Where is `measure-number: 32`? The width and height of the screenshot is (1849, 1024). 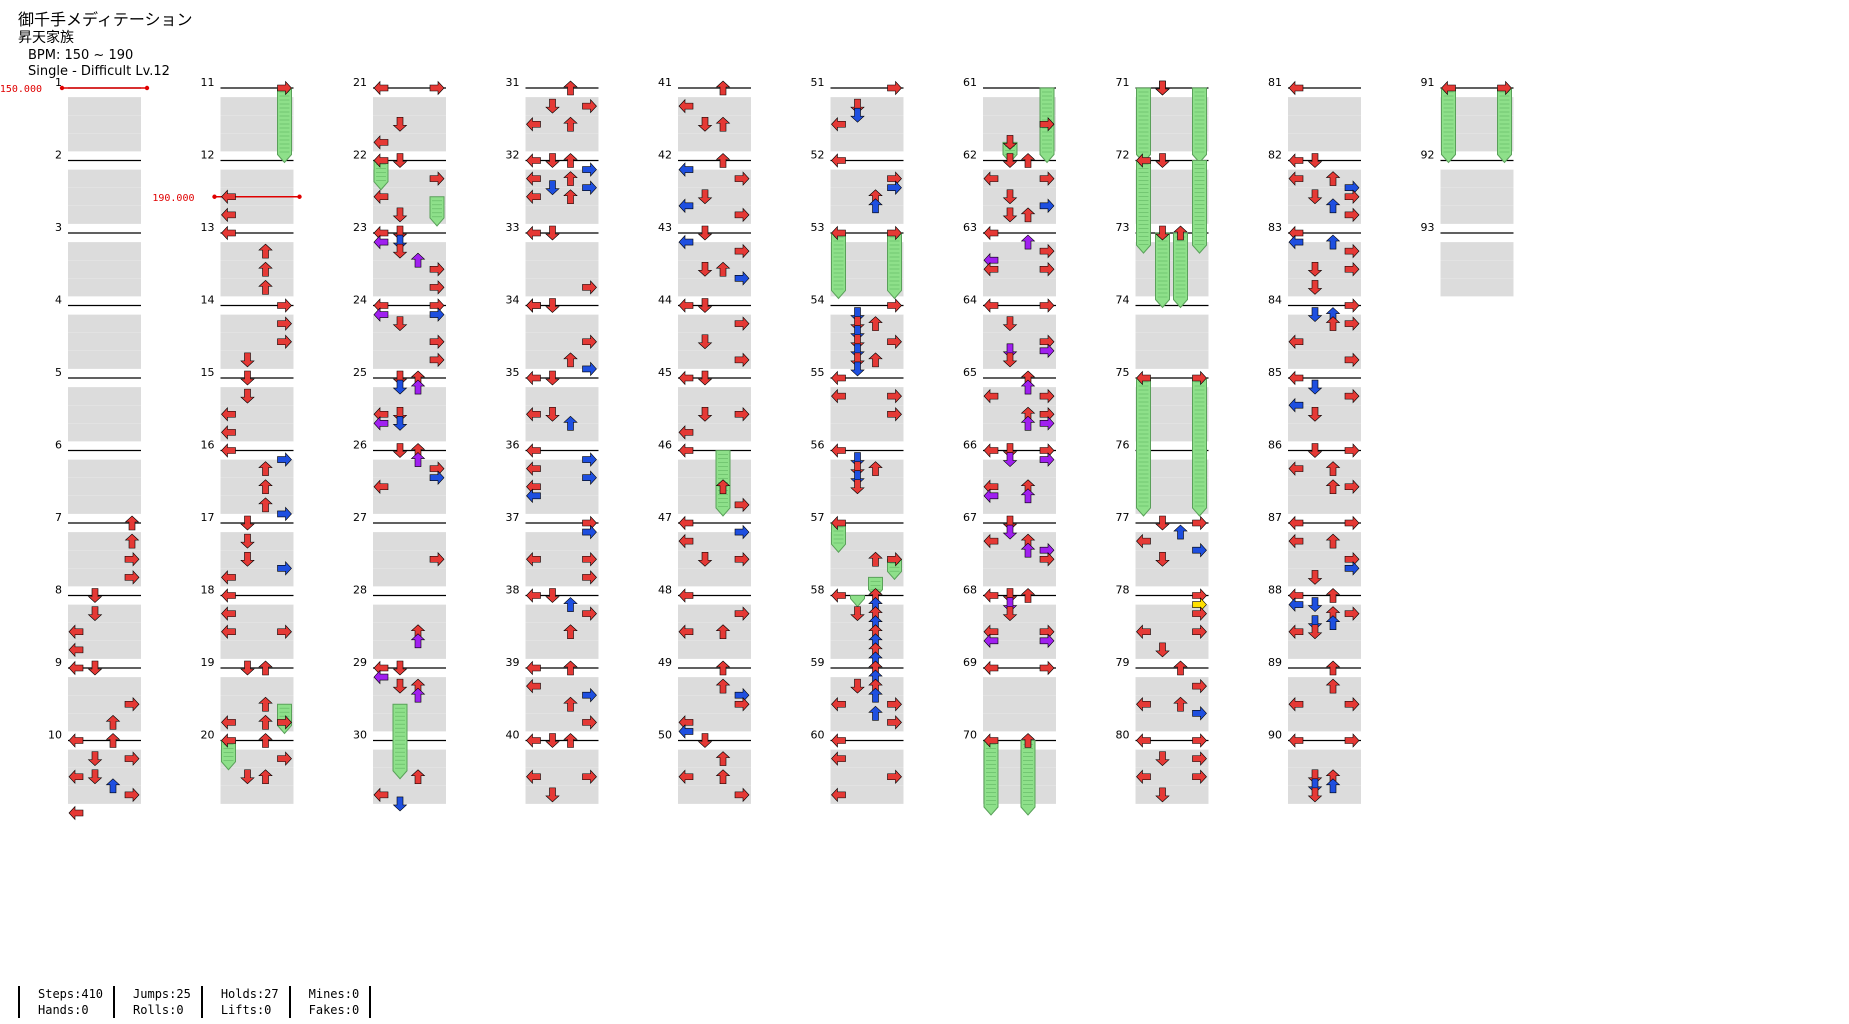
measure-number: 32 is located at coordinates (513, 155).